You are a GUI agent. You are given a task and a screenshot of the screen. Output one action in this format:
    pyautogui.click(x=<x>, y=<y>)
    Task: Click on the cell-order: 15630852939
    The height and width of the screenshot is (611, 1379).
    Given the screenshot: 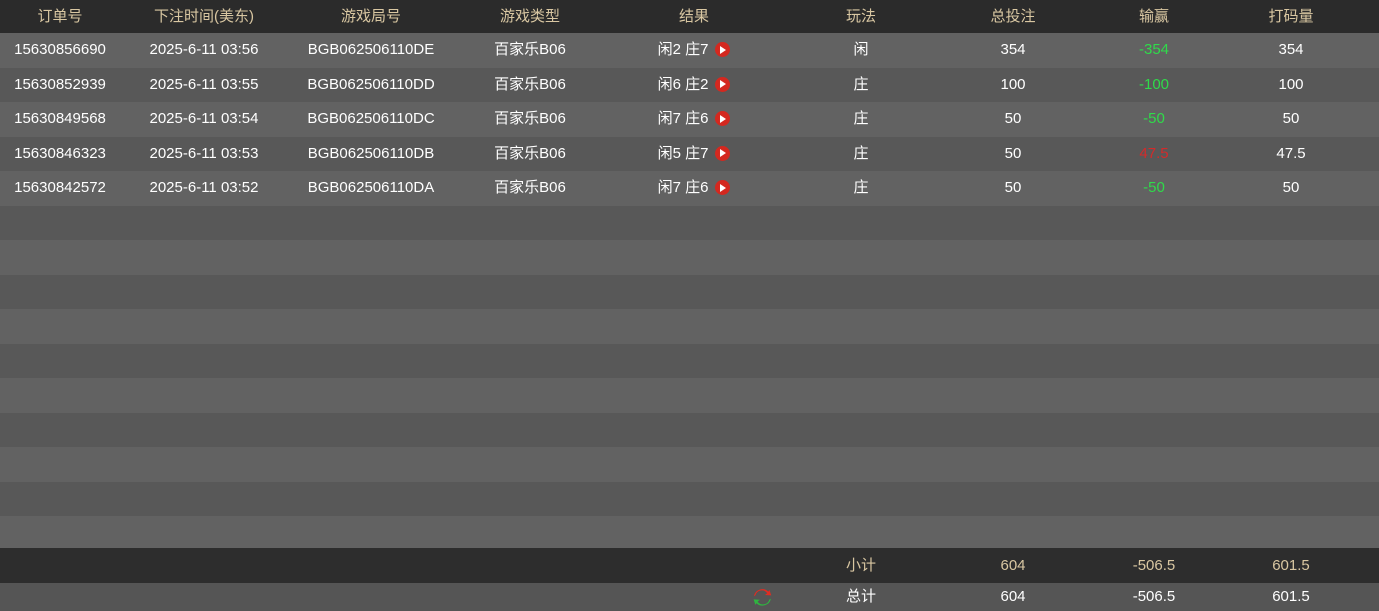 What is the action you would take?
    pyautogui.click(x=60, y=84)
    